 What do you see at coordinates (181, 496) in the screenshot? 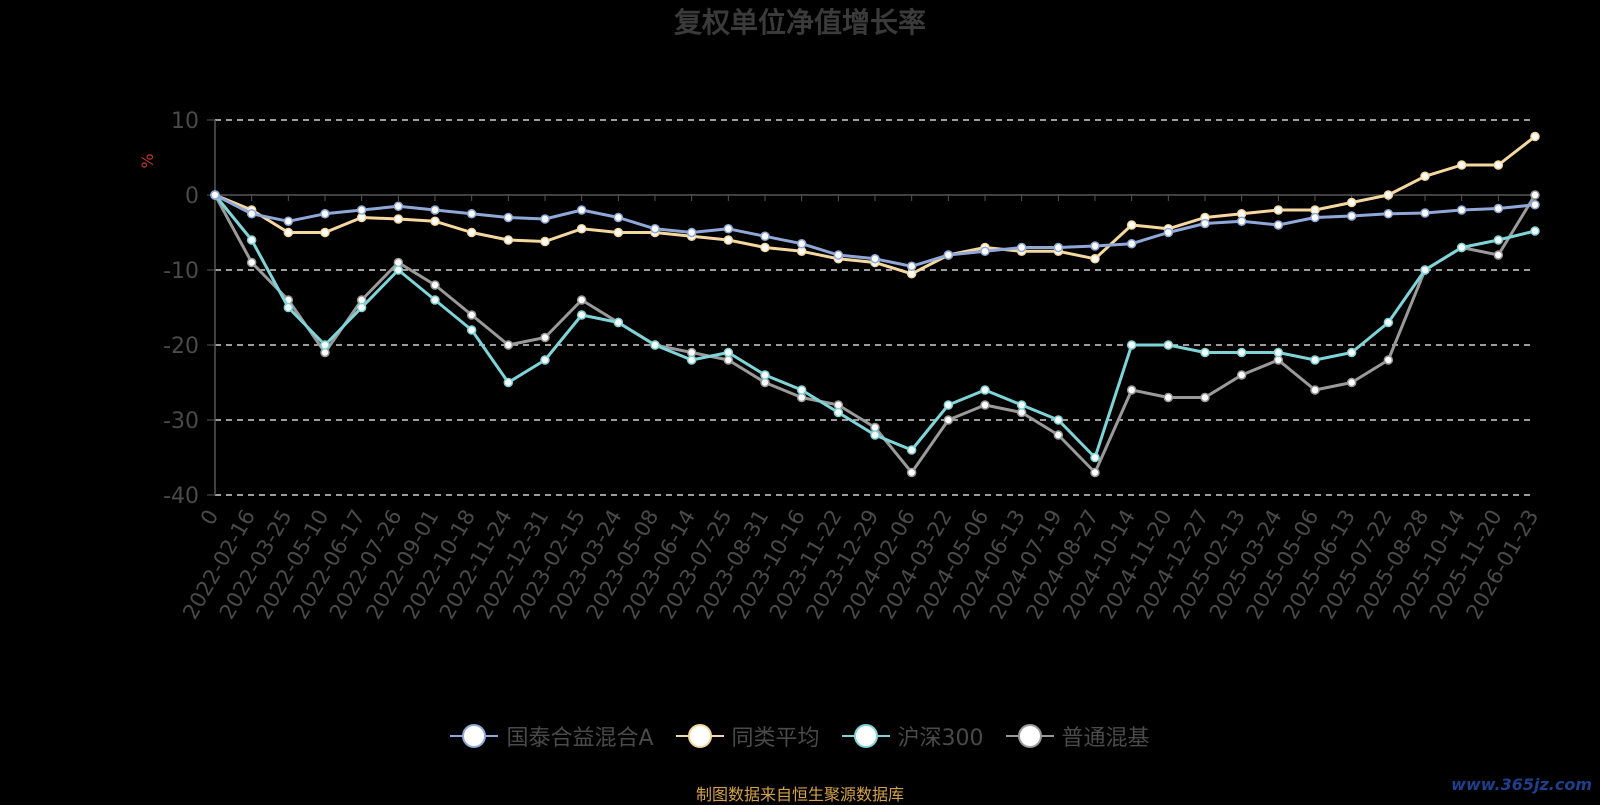
I see `y-tick-label: -40` at bounding box center [181, 496].